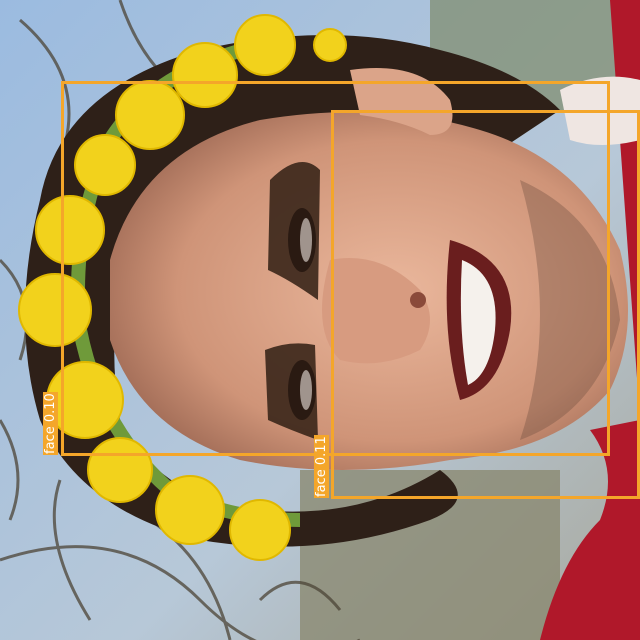 This screenshot has width=640, height=640. I want to click on eye-lower-white, so click(306, 390).